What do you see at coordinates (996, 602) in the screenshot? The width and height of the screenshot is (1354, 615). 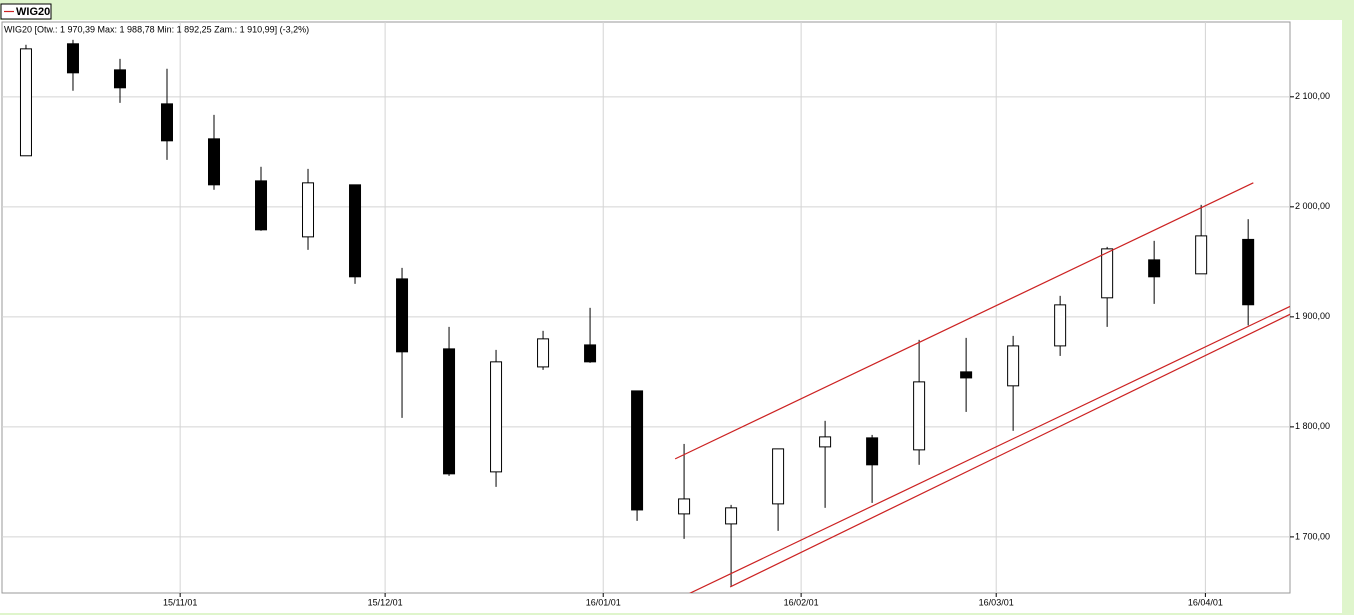 I see `x-tick-label: 16/03/01` at bounding box center [996, 602].